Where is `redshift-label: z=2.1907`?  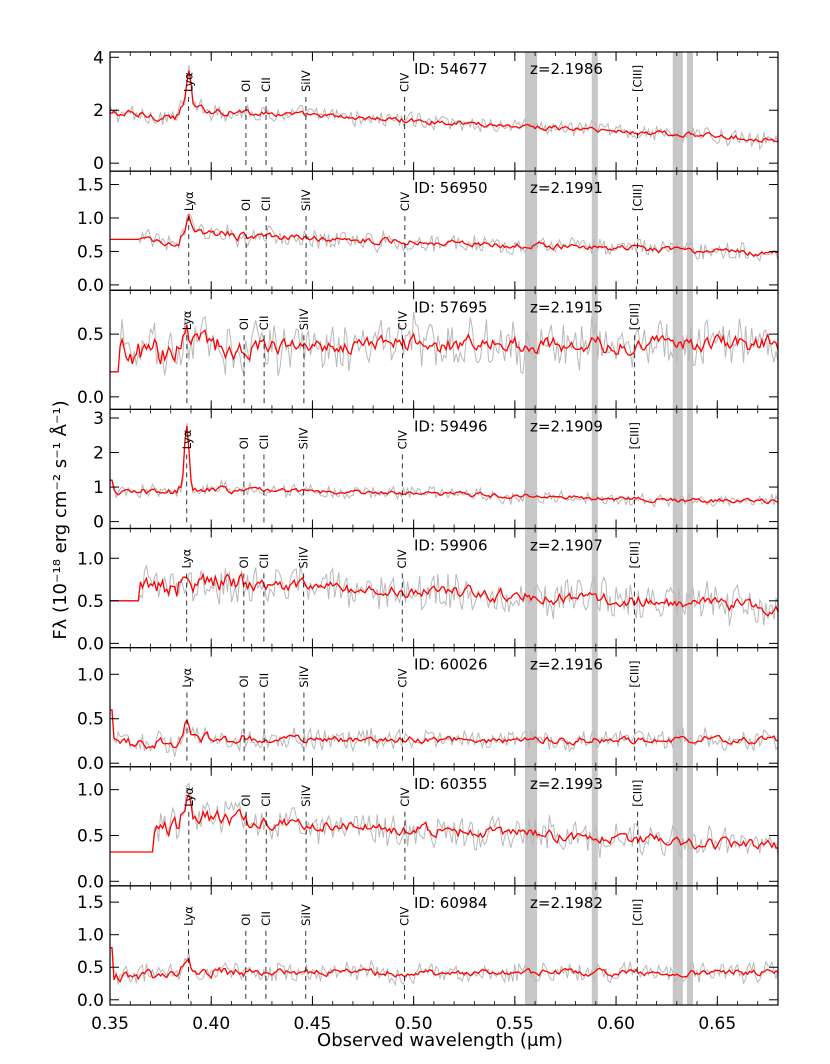 redshift-label: z=2.1907 is located at coordinates (566, 546).